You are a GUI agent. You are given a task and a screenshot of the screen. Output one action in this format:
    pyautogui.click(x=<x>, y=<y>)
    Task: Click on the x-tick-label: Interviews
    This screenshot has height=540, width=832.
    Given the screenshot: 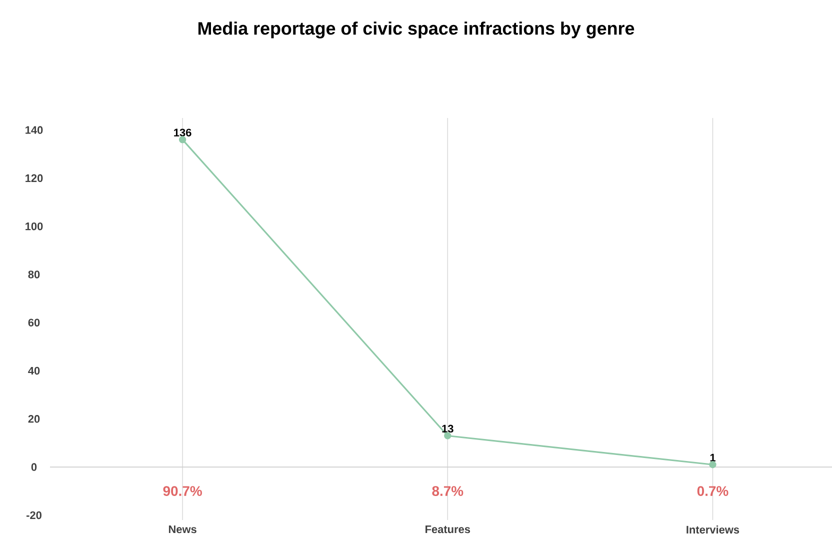 What is the action you would take?
    pyautogui.click(x=713, y=530)
    